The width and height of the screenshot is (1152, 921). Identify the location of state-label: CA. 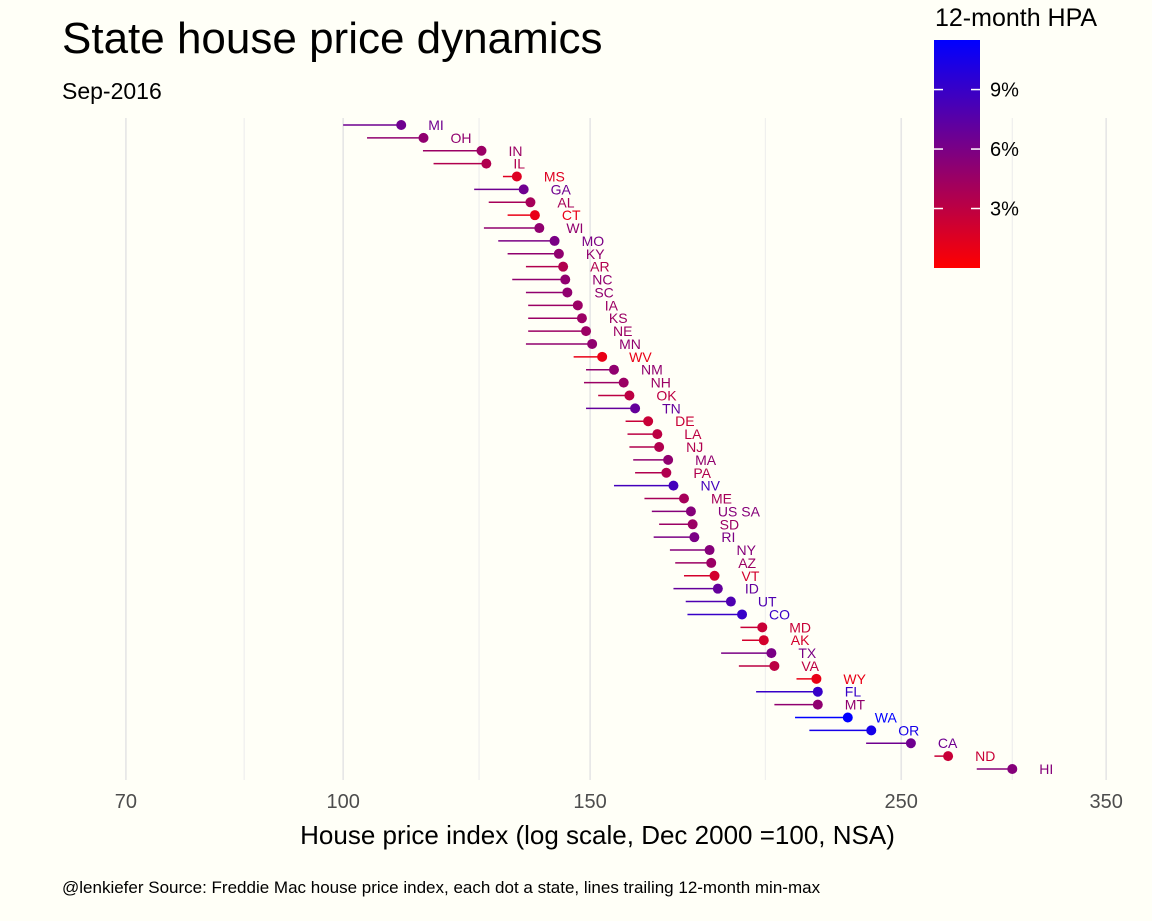
(948, 743).